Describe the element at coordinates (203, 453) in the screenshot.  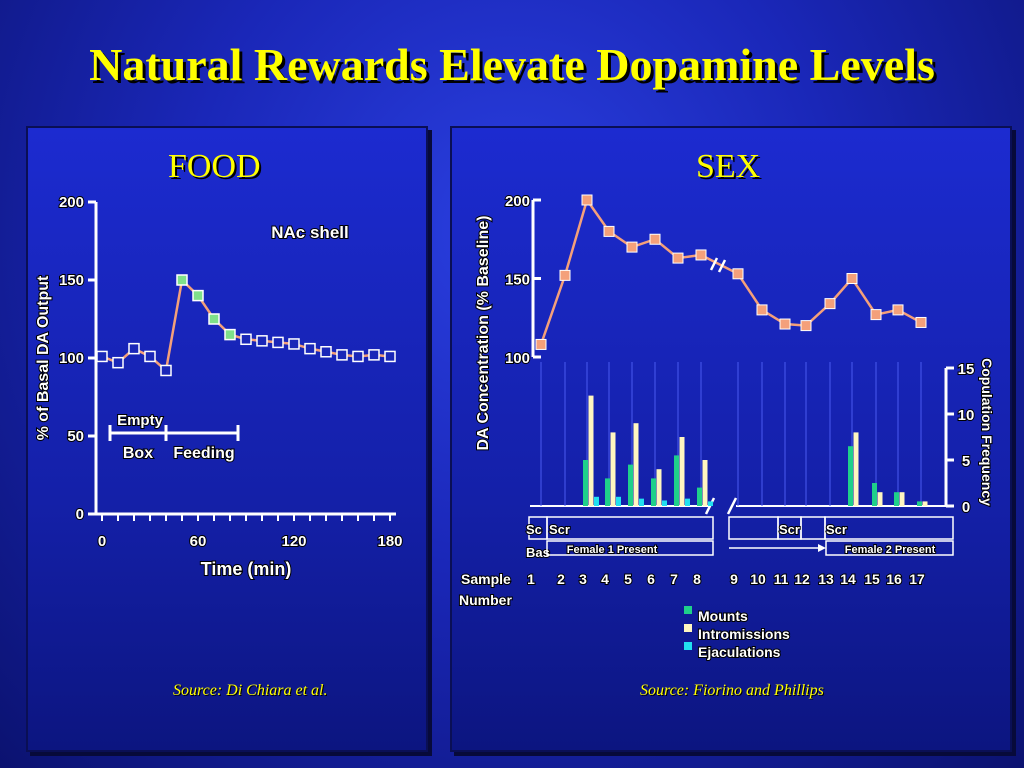
I see `food-phase-label: Feeding` at that location.